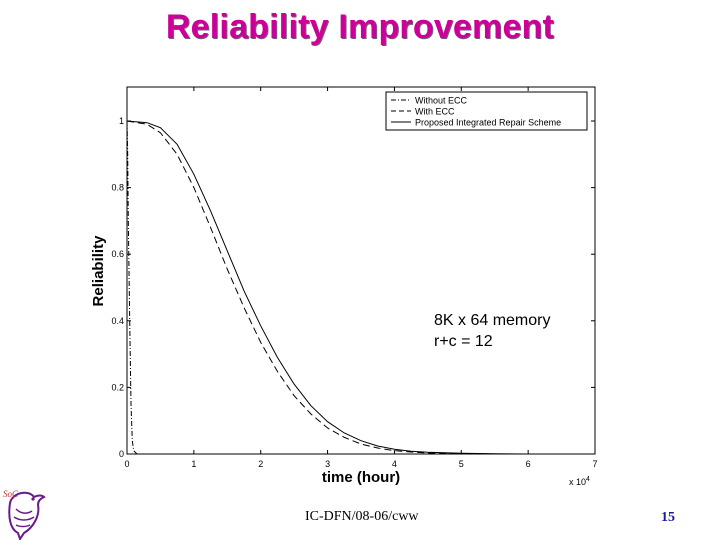 This screenshot has height=540, width=720. I want to click on legend-label-without-ecc: Without ECC, so click(441, 101).